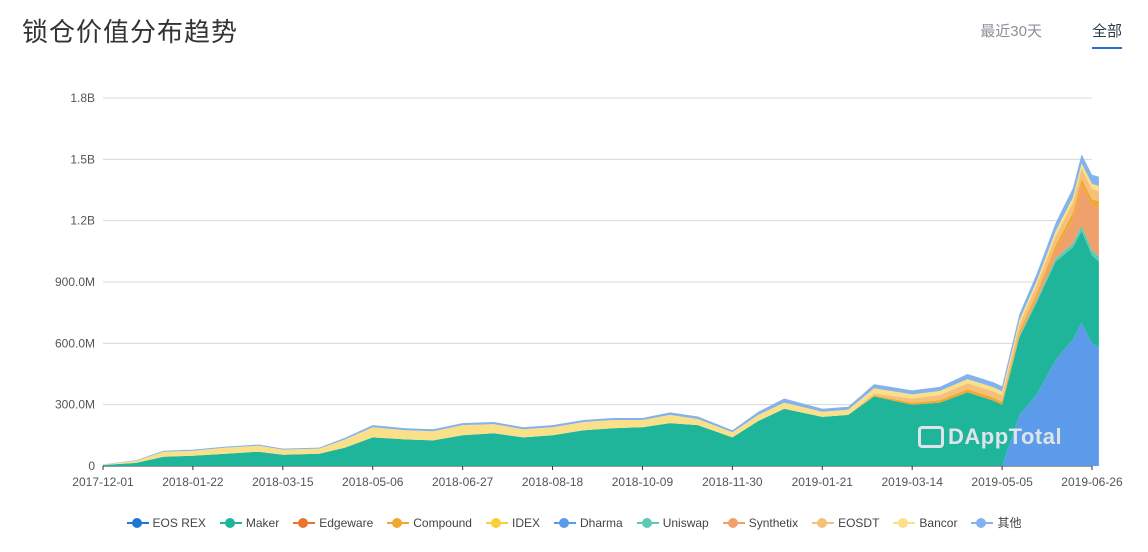  Describe the element at coordinates (346, 522) in the screenshot. I see `legend-label: Edgeware` at that location.